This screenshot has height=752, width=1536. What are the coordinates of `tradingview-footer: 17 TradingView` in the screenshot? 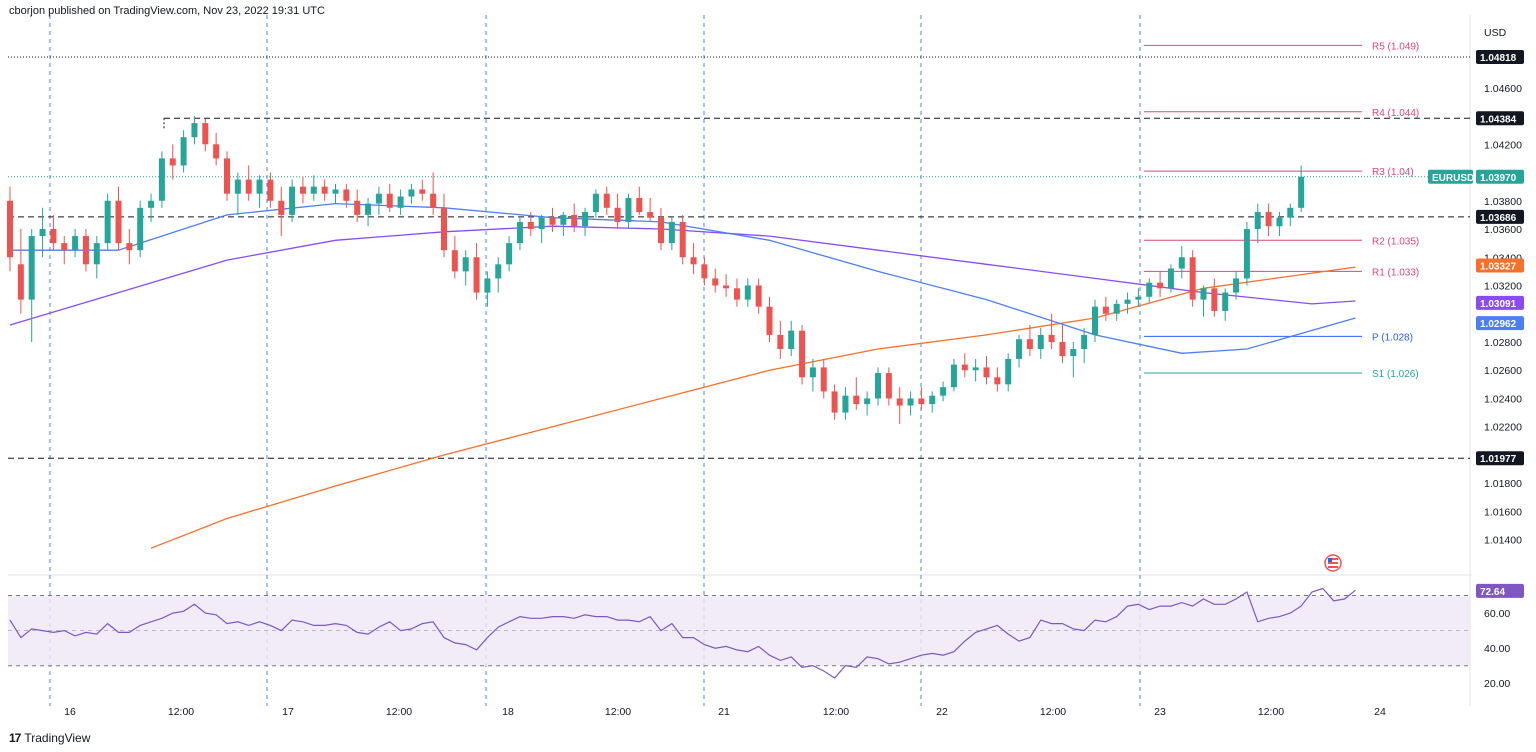 It's located at (49, 738).